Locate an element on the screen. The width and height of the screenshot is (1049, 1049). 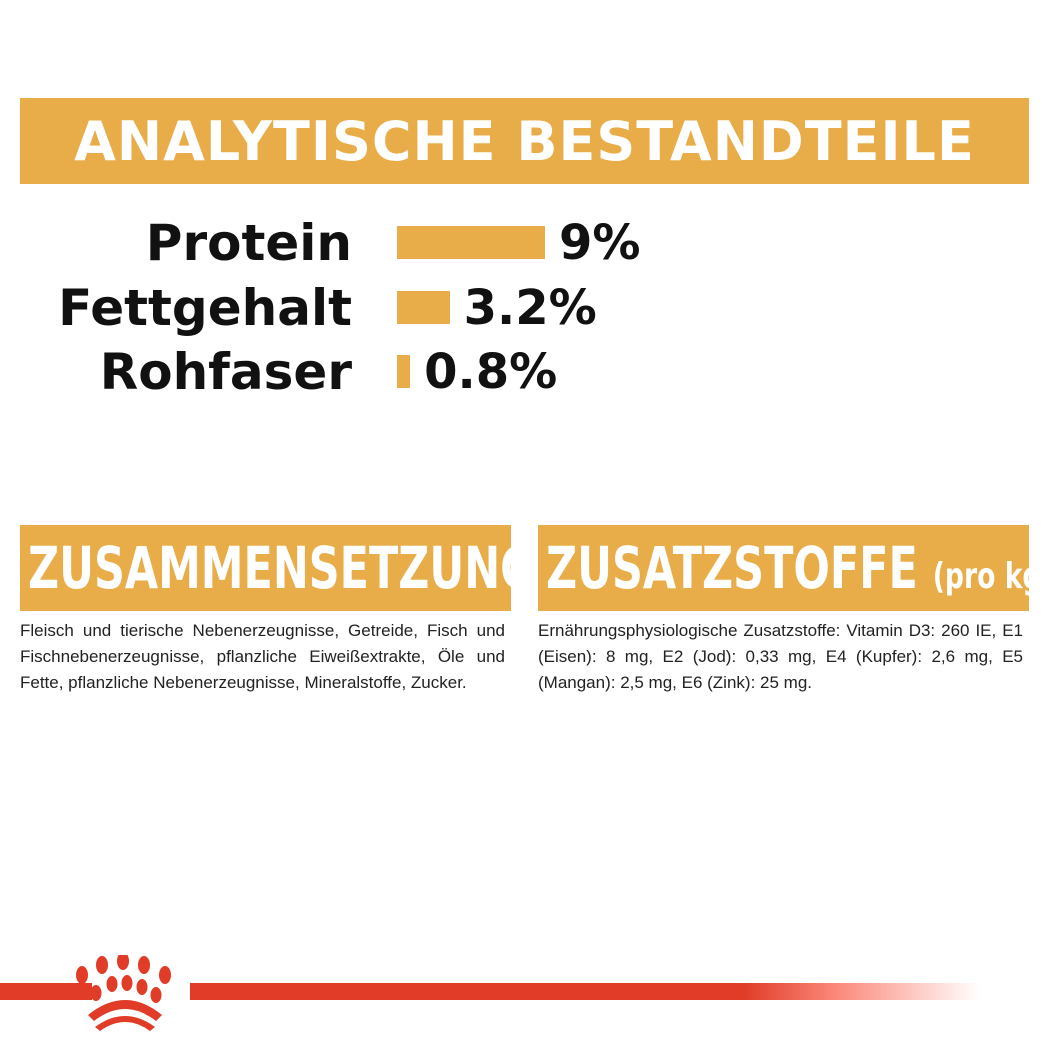
nutrient-row: Fettgehalt 3.2% is located at coordinates (524, 308).